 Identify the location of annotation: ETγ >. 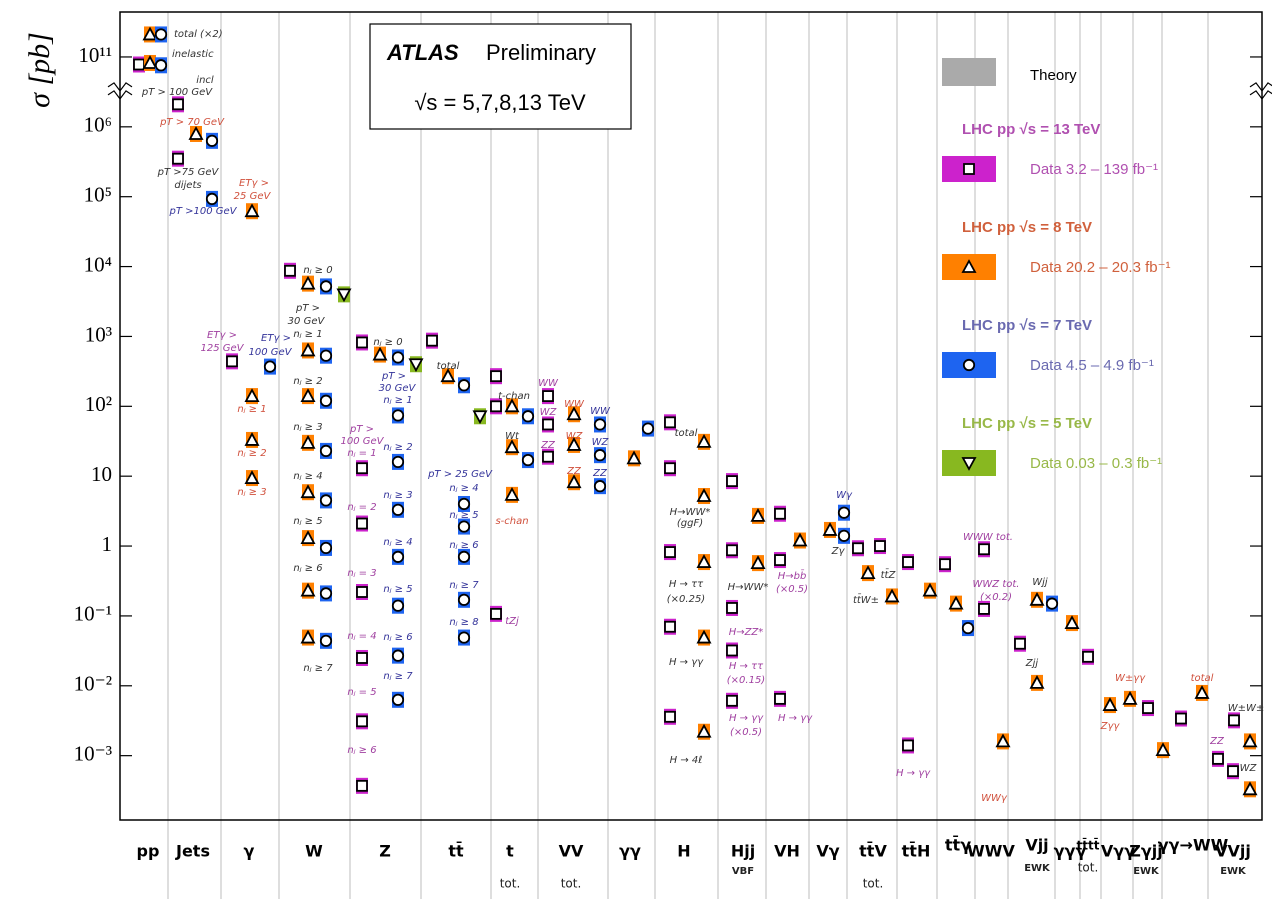
(222, 335).